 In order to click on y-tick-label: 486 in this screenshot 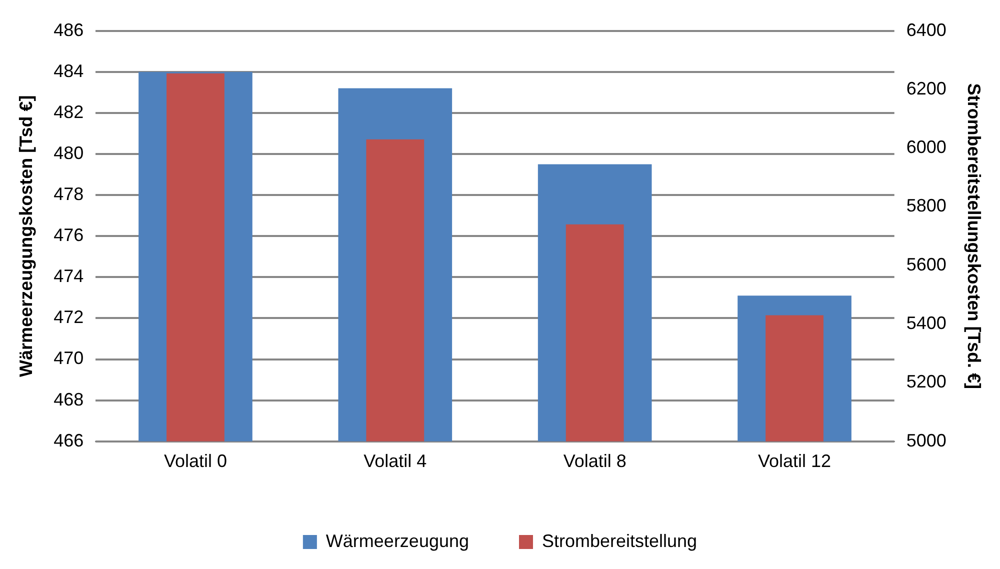, I will do `click(69, 30)`.